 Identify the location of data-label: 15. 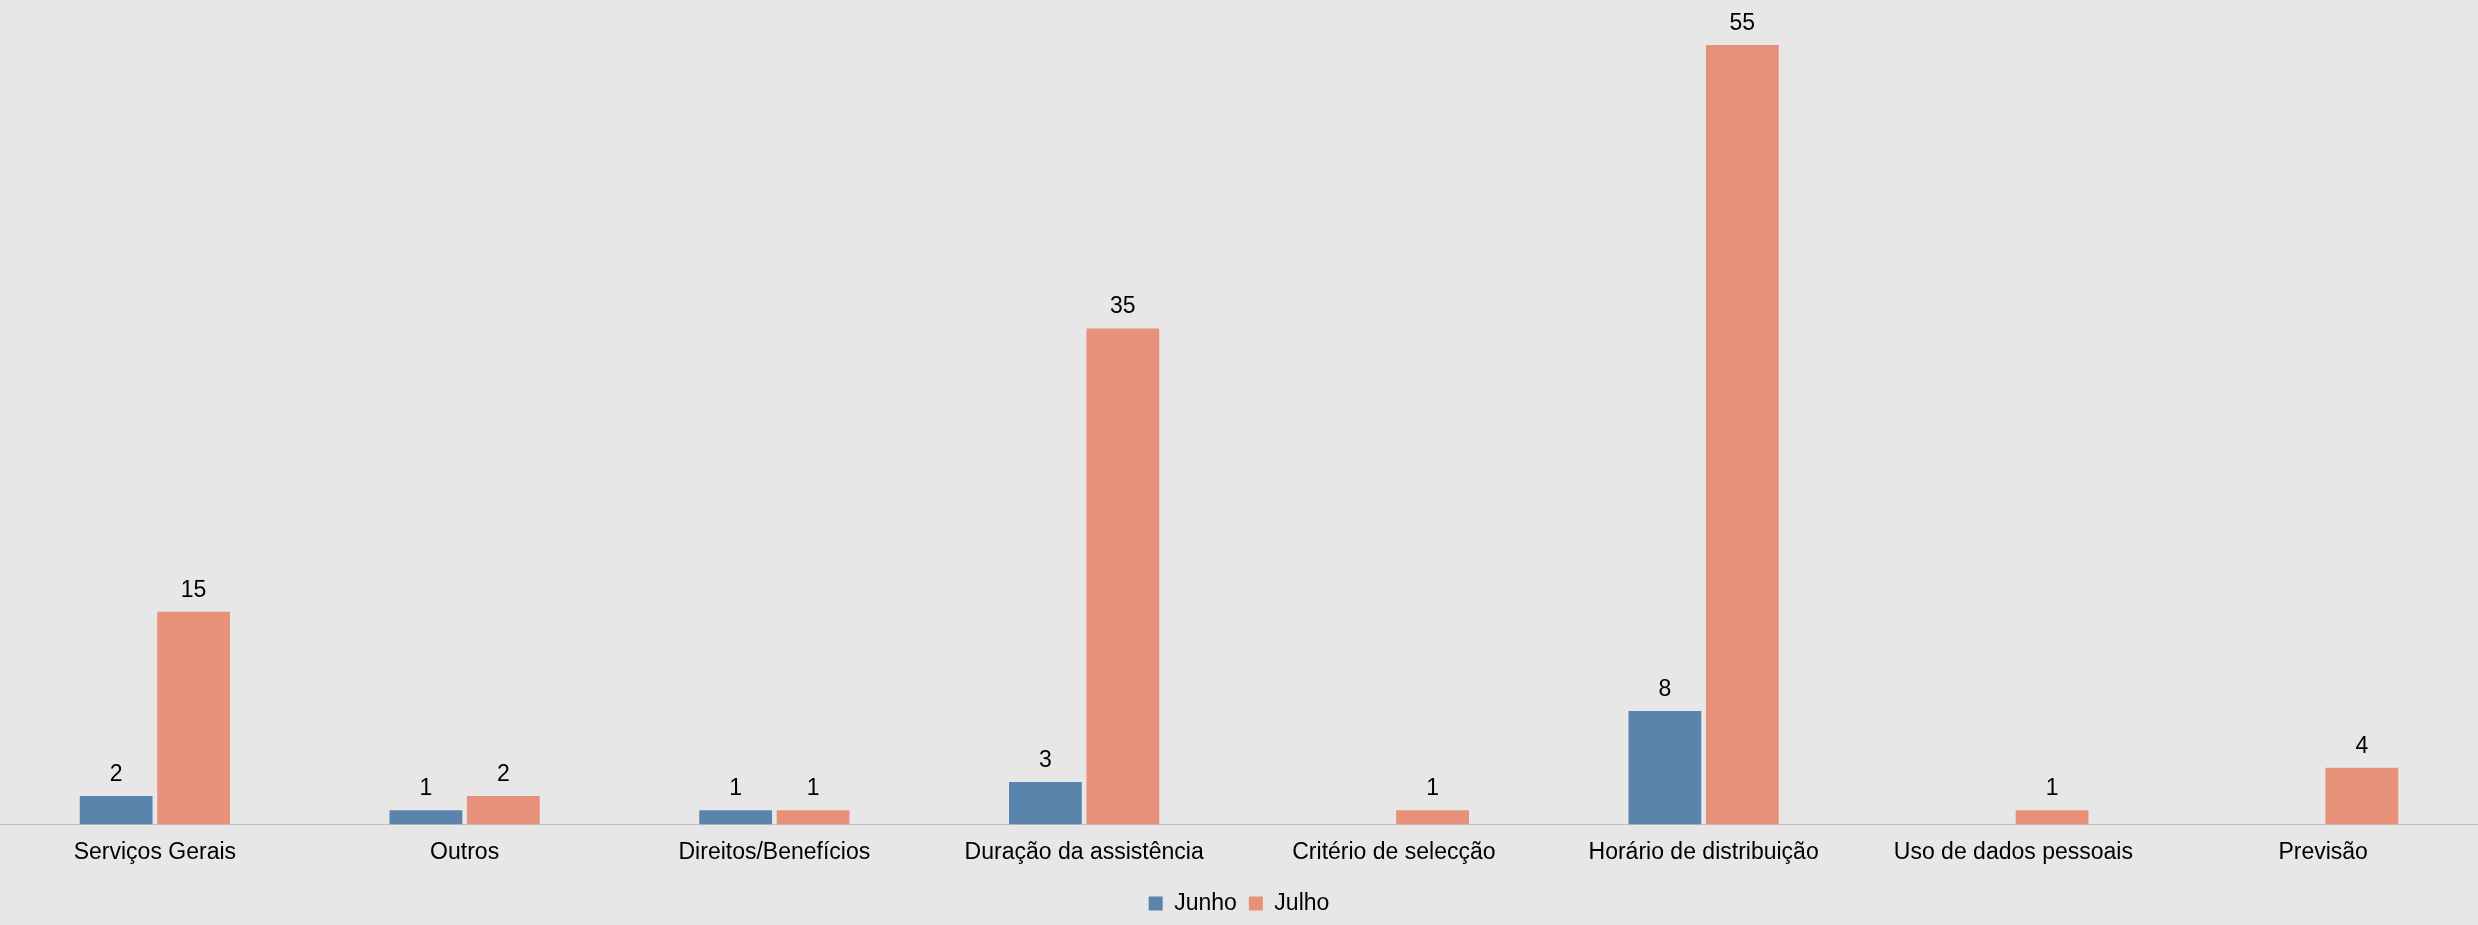
(193, 588).